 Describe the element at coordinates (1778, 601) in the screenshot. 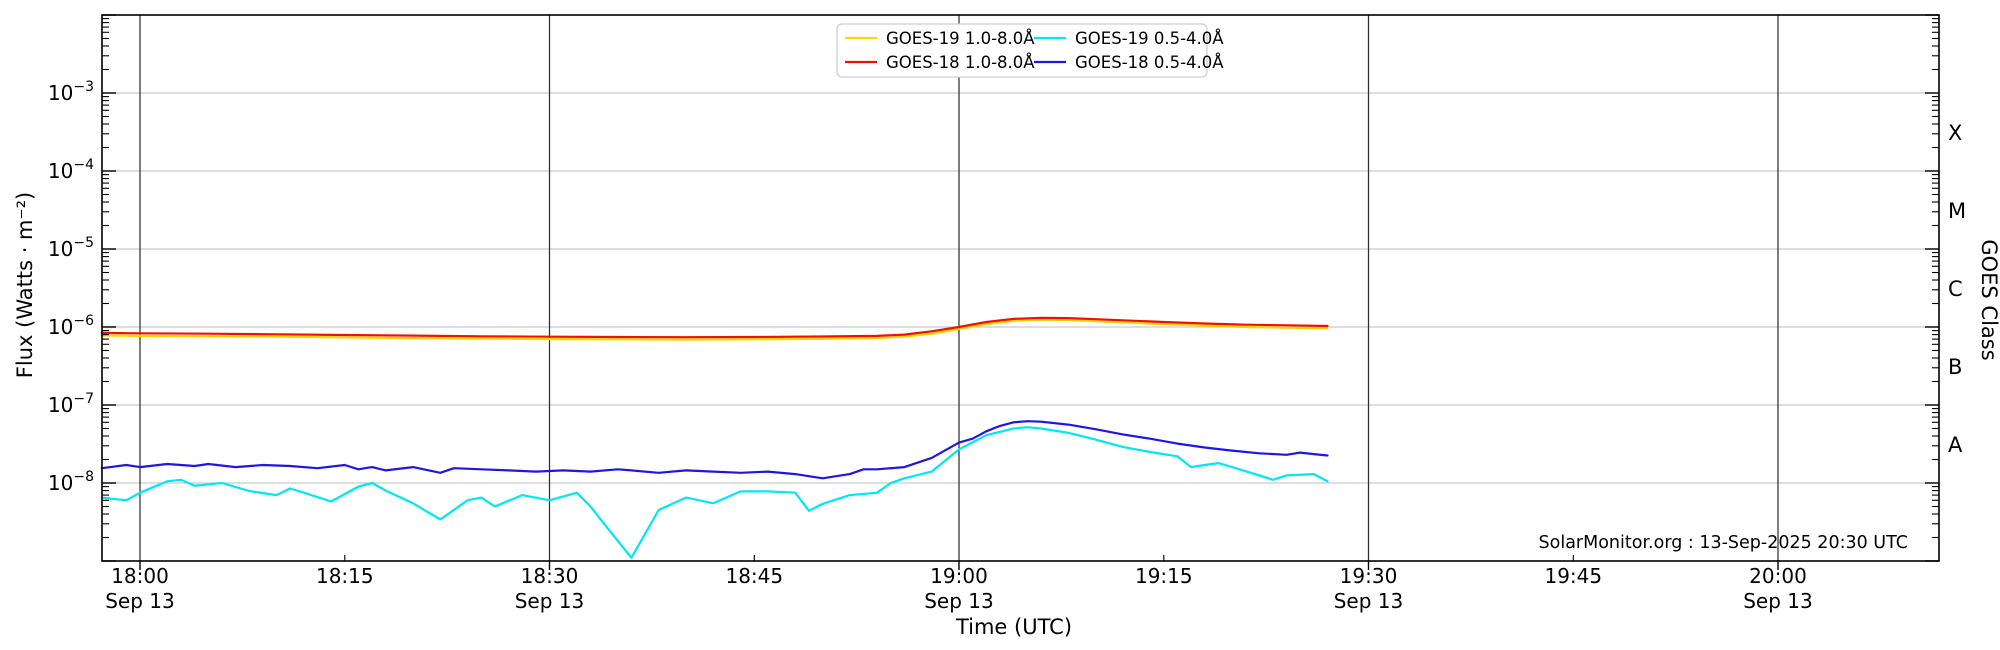

I see `x-date-label-20:00: Sep 13` at that location.